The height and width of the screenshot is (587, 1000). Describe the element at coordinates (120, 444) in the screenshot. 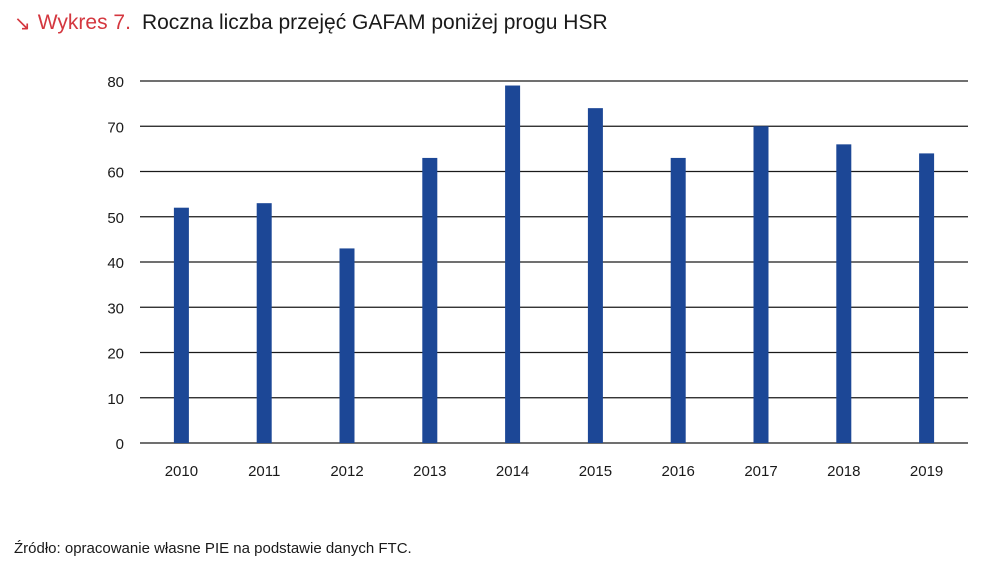

I see `y-tick-label: 0` at that location.